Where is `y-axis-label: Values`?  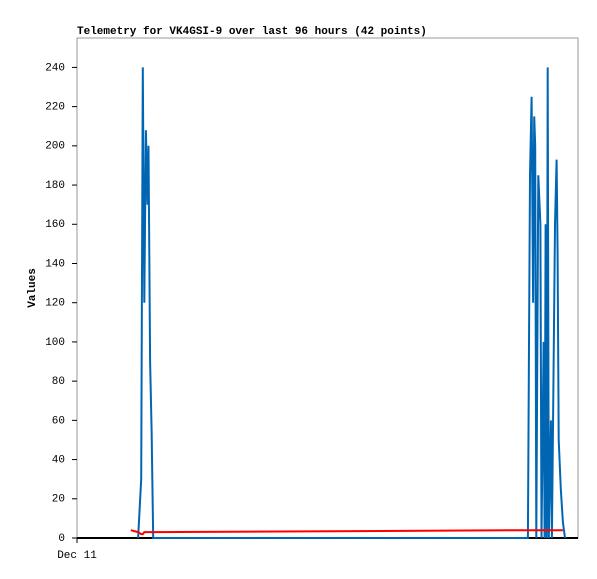 y-axis-label: Values is located at coordinates (33, 288).